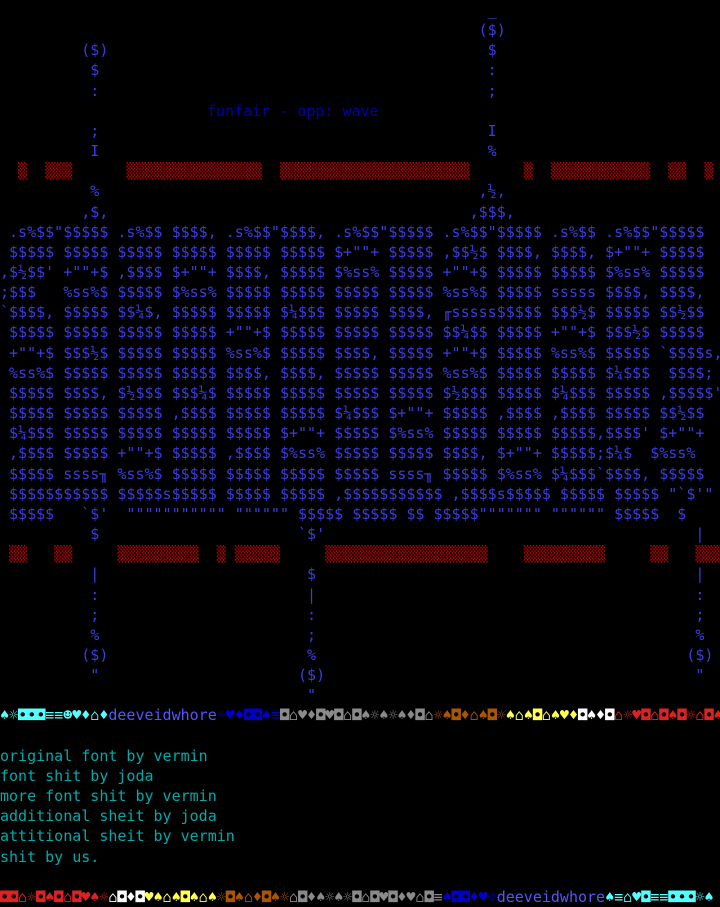 This screenshot has width=720, height=907. I want to click on strip-segment: ⌂☼♥◘⌂◘♠◘☼⌂◘♠, so click(667, 715).